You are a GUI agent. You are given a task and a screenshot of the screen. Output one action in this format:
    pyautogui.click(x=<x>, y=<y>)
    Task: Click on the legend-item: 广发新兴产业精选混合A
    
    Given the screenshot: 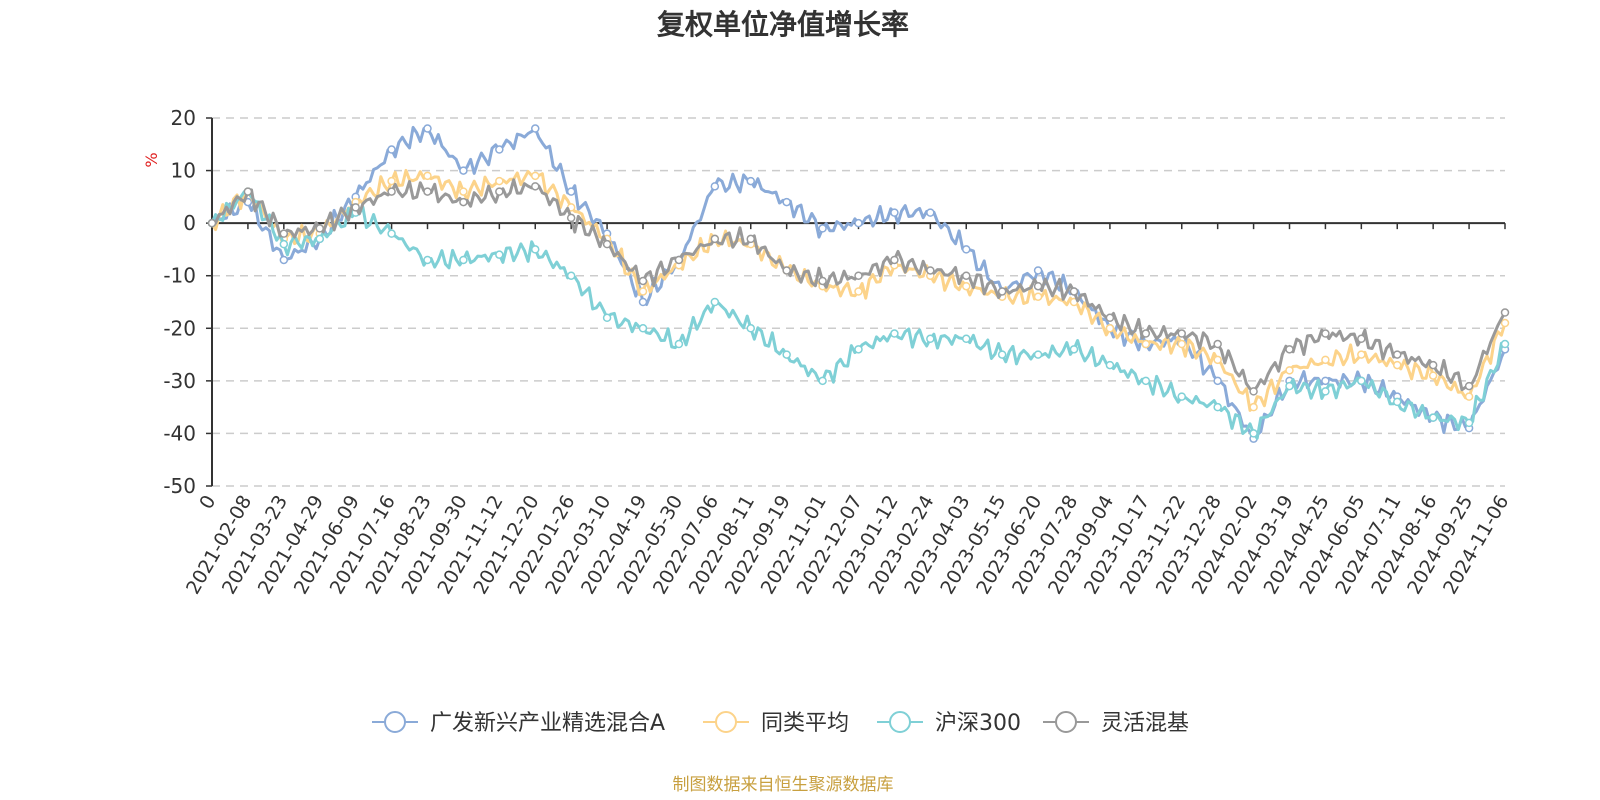 What is the action you would take?
    pyautogui.click(x=518, y=723)
    